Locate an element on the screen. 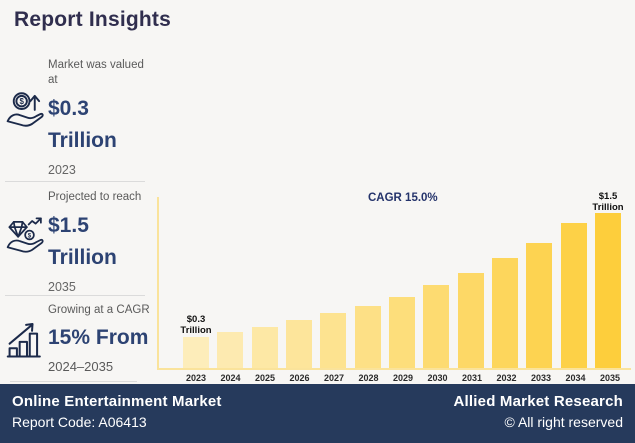 Image resolution: width=635 pixels, height=443 pixels. report-code: Report Code: A06413 is located at coordinates (79, 422).